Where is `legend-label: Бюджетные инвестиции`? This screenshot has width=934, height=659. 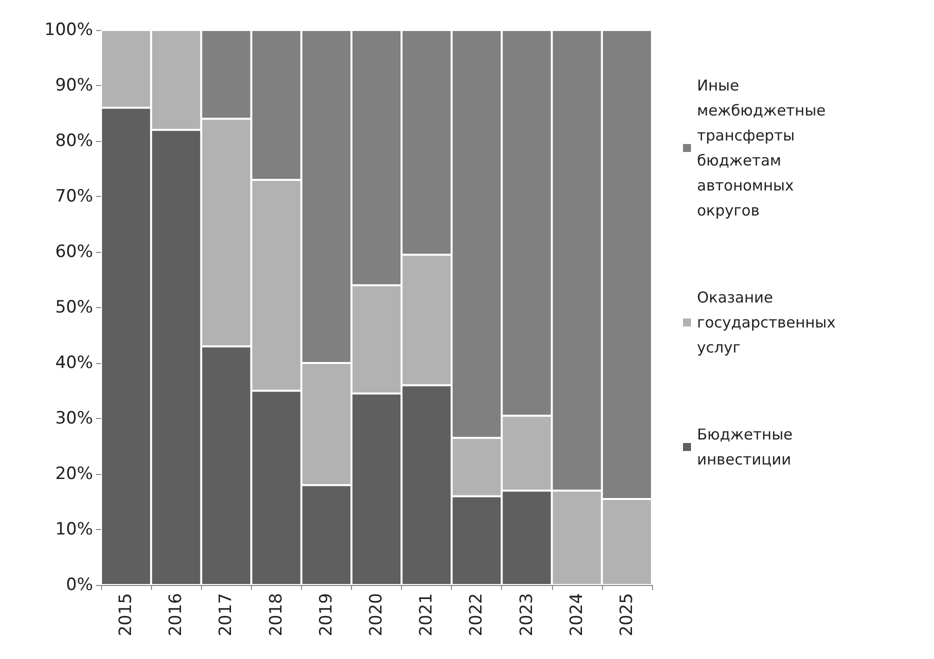
legend-label: Бюджетные инвестиции is located at coordinates (747, 447).